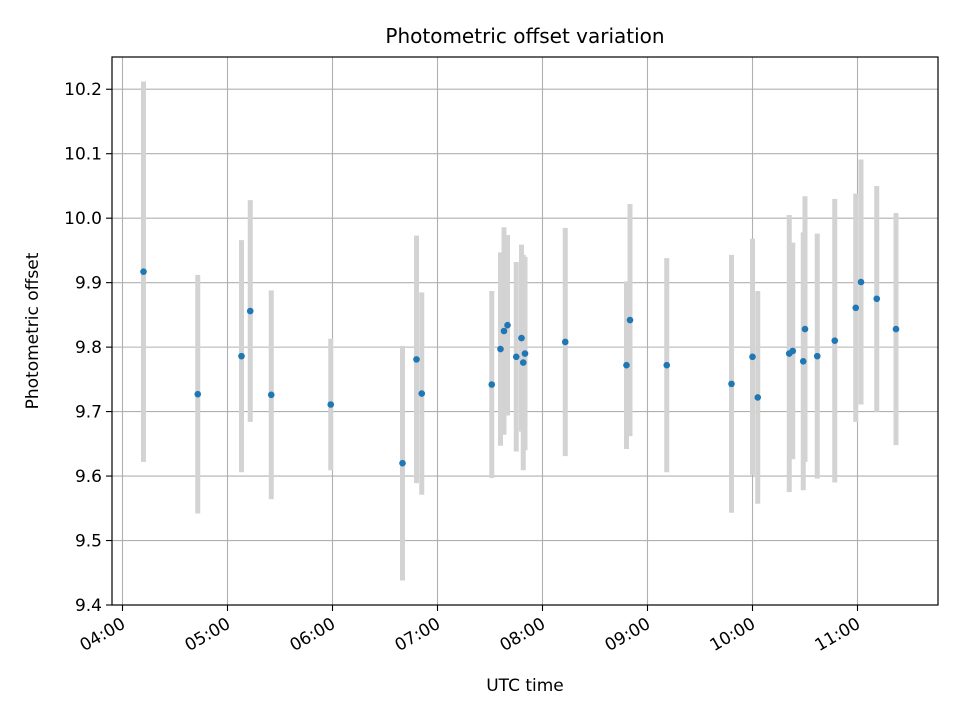 The height and width of the screenshot is (720, 960). I want to click on y-tick-label: 9.4, so click(88, 606).